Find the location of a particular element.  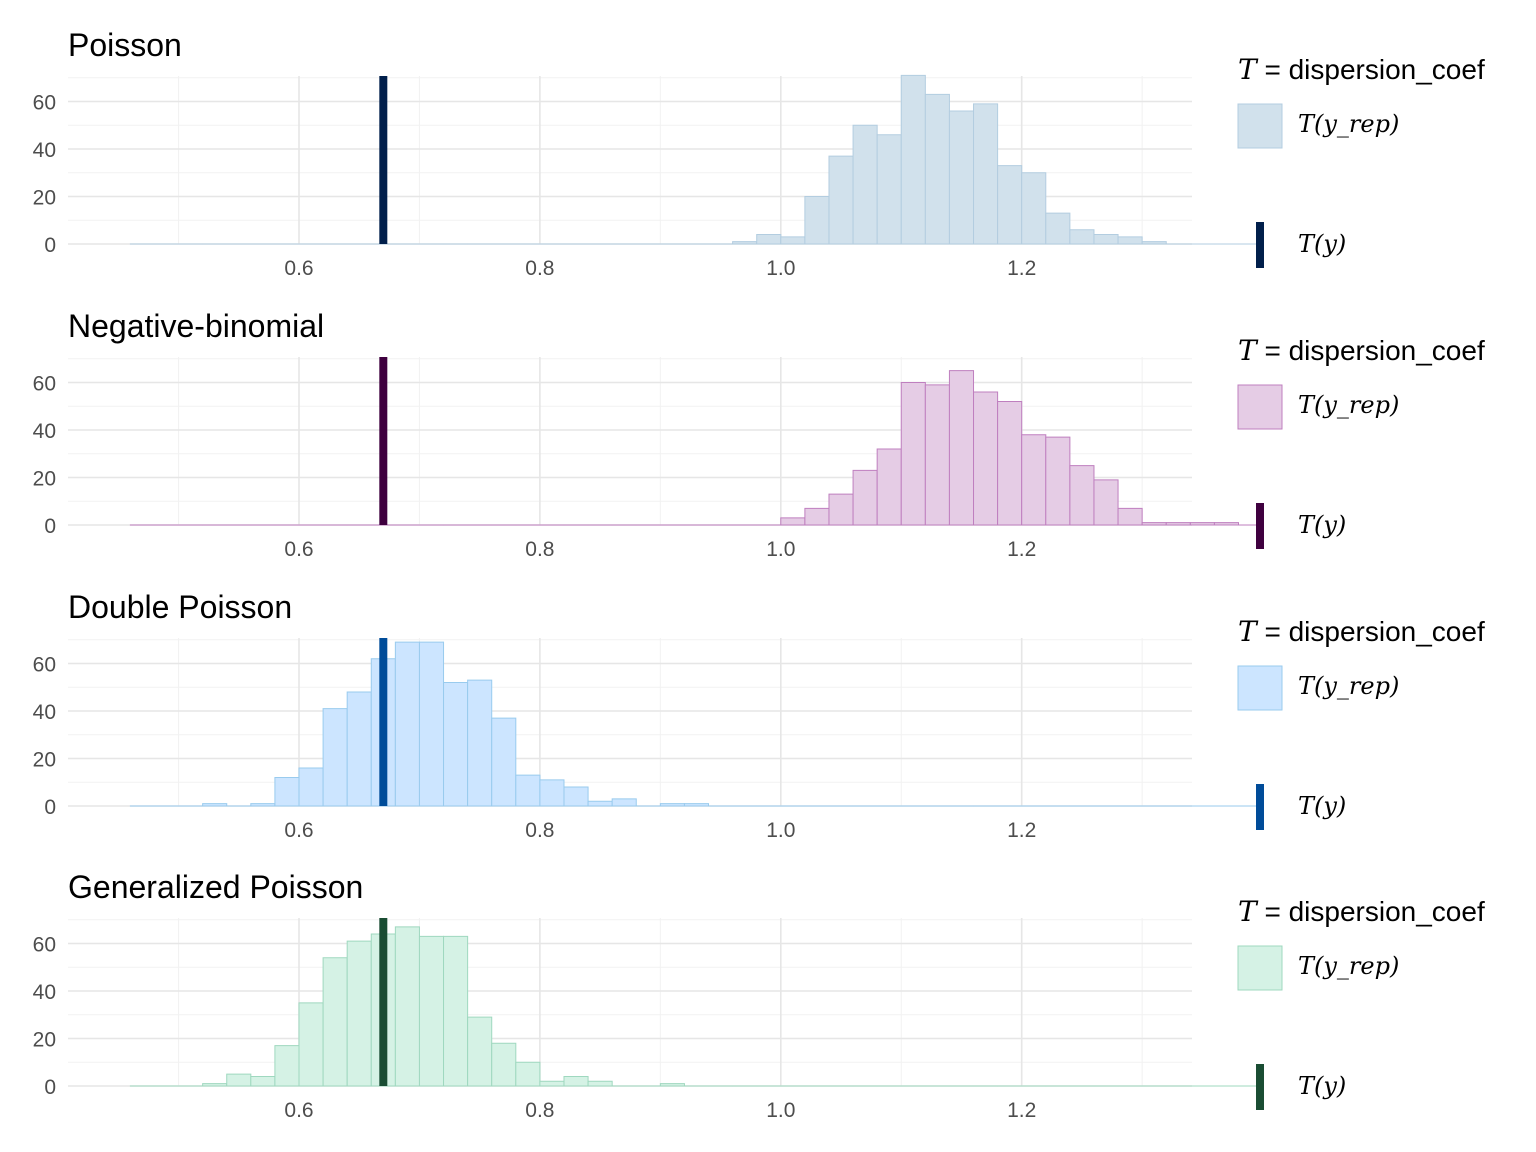

panel-title: Negative-binomial is located at coordinates (196, 326).